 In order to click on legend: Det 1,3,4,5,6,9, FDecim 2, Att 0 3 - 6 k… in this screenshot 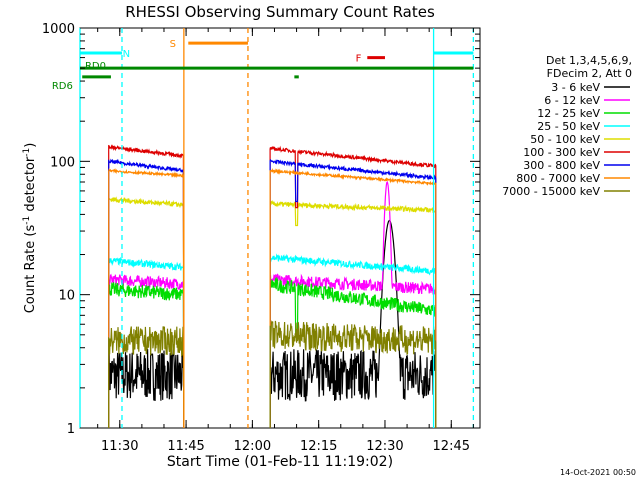, I will do `click(567, 126)`.